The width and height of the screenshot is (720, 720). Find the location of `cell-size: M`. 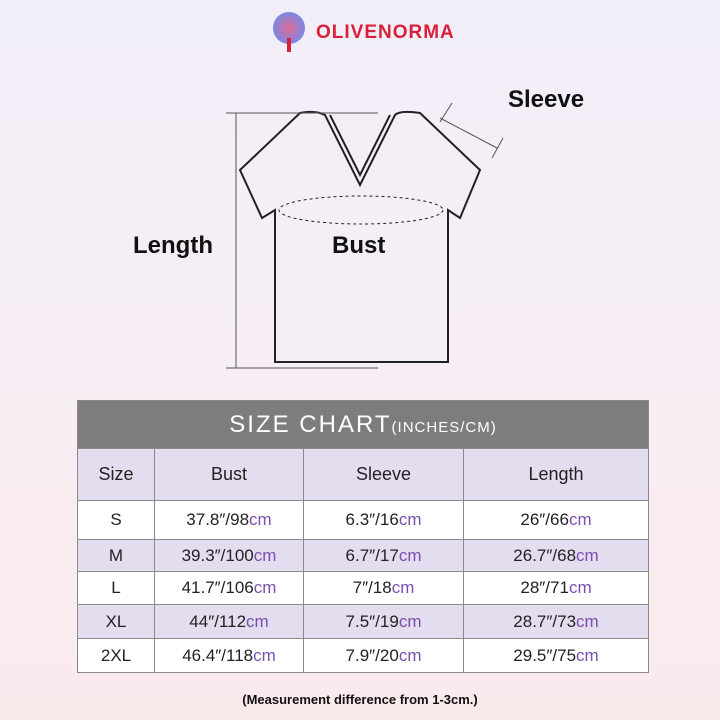

cell-size: M is located at coordinates (116, 555).